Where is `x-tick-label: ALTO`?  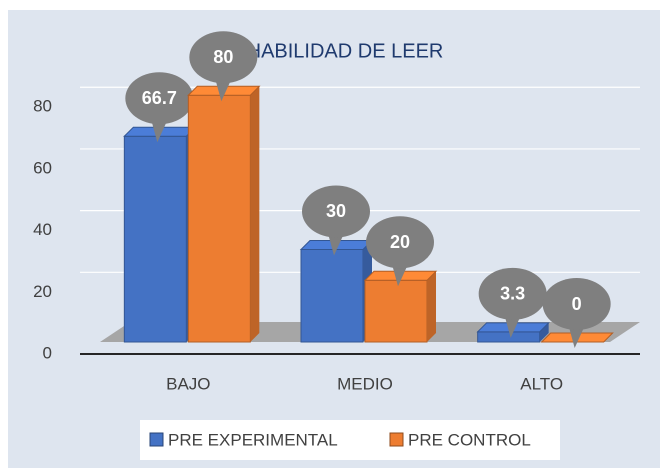
x-tick-label: ALTO is located at coordinates (541, 383).